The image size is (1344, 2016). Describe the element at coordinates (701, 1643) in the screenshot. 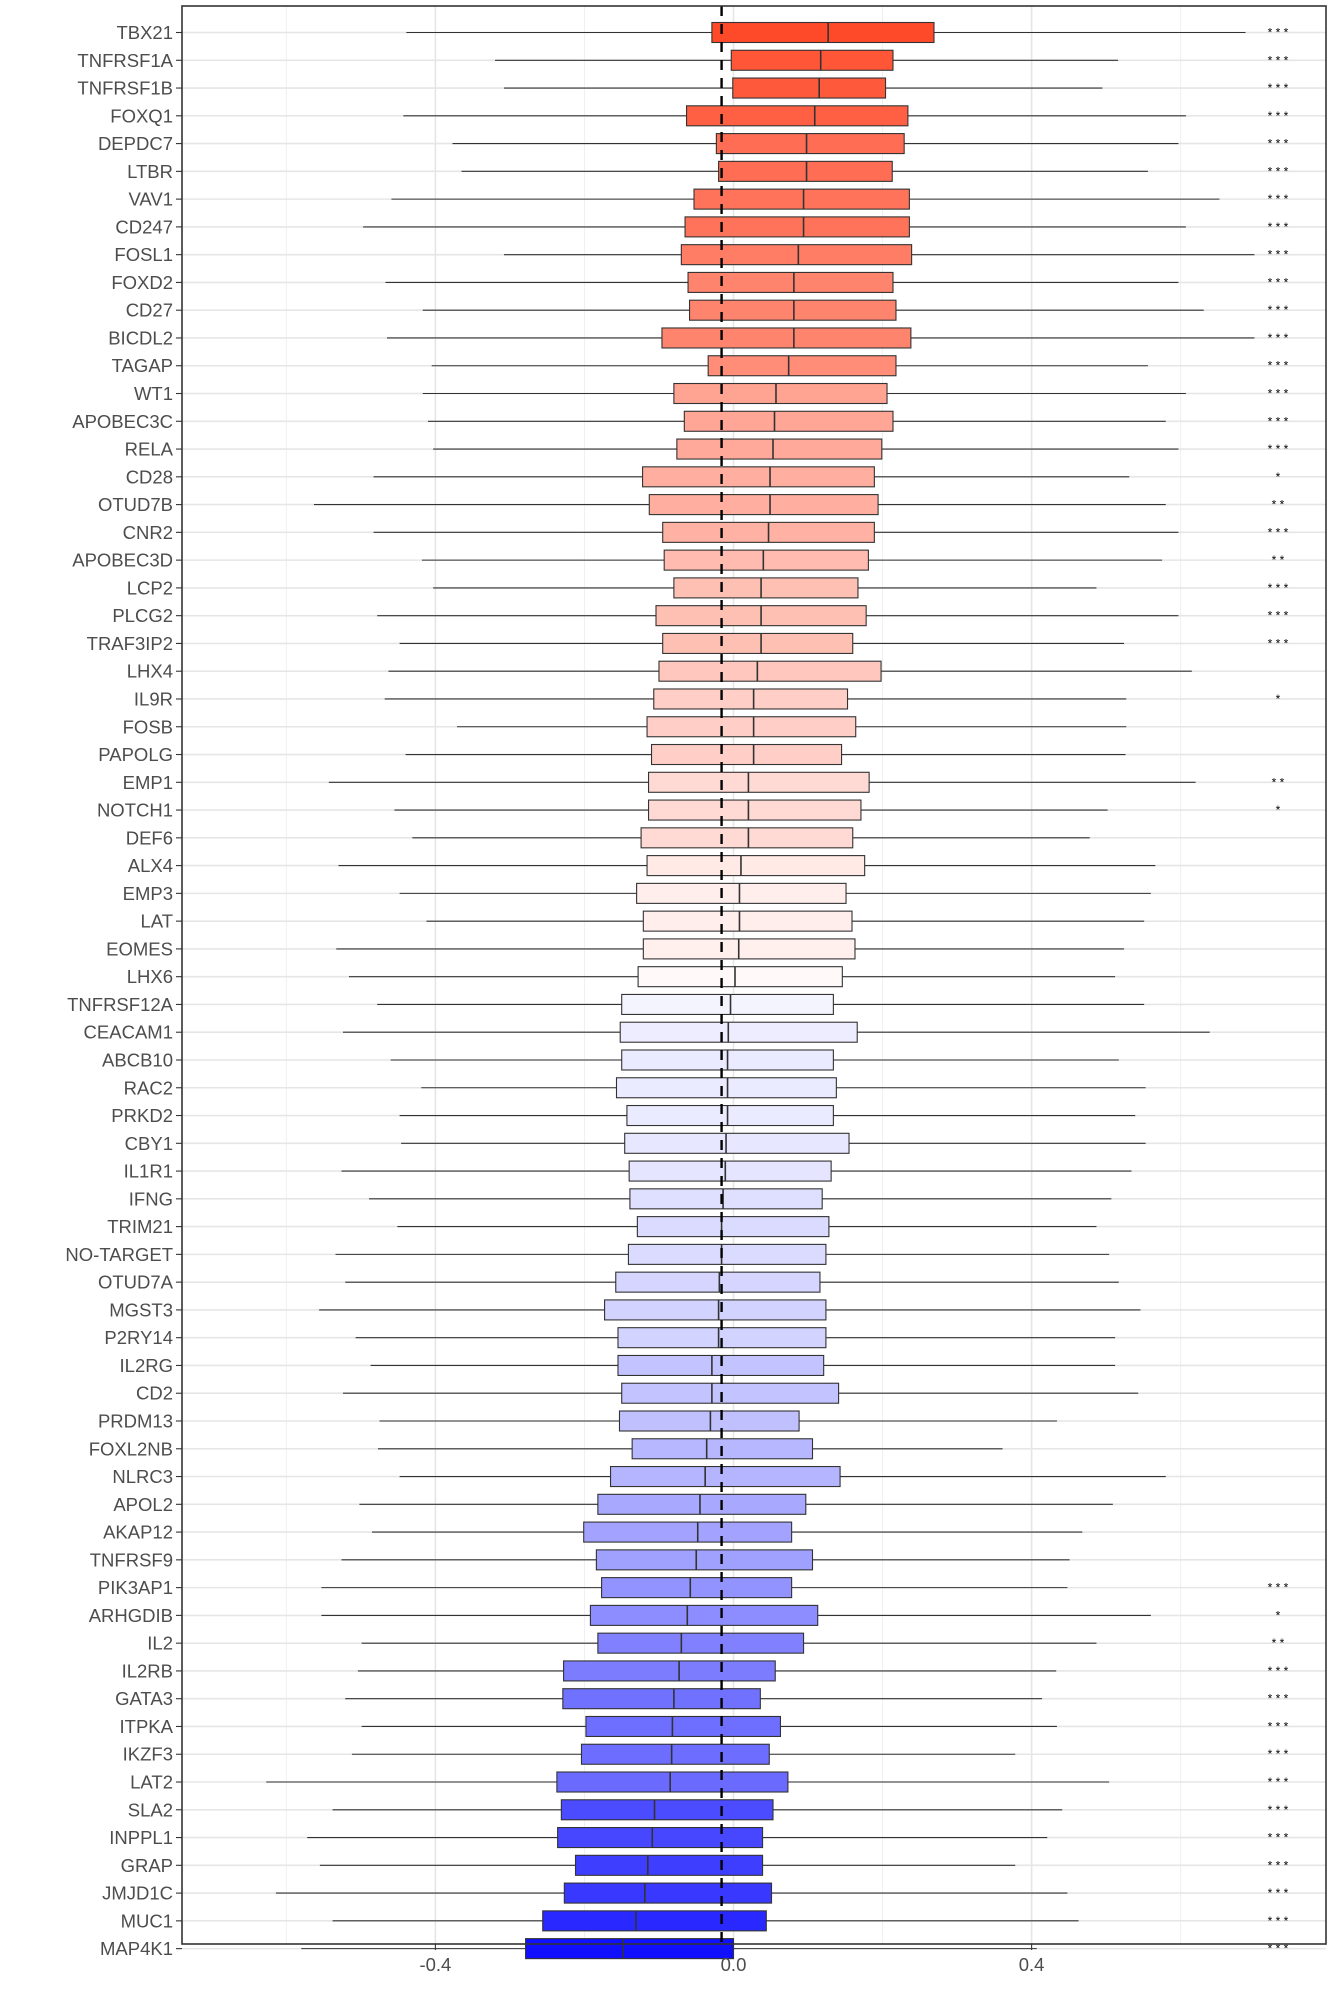

I see `box-IL2` at that location.